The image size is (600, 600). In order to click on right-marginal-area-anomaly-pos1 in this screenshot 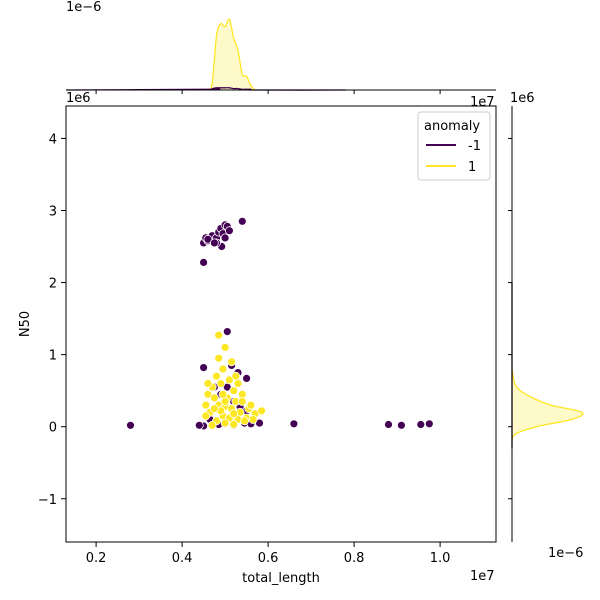, I will do `click(547, 405)`.